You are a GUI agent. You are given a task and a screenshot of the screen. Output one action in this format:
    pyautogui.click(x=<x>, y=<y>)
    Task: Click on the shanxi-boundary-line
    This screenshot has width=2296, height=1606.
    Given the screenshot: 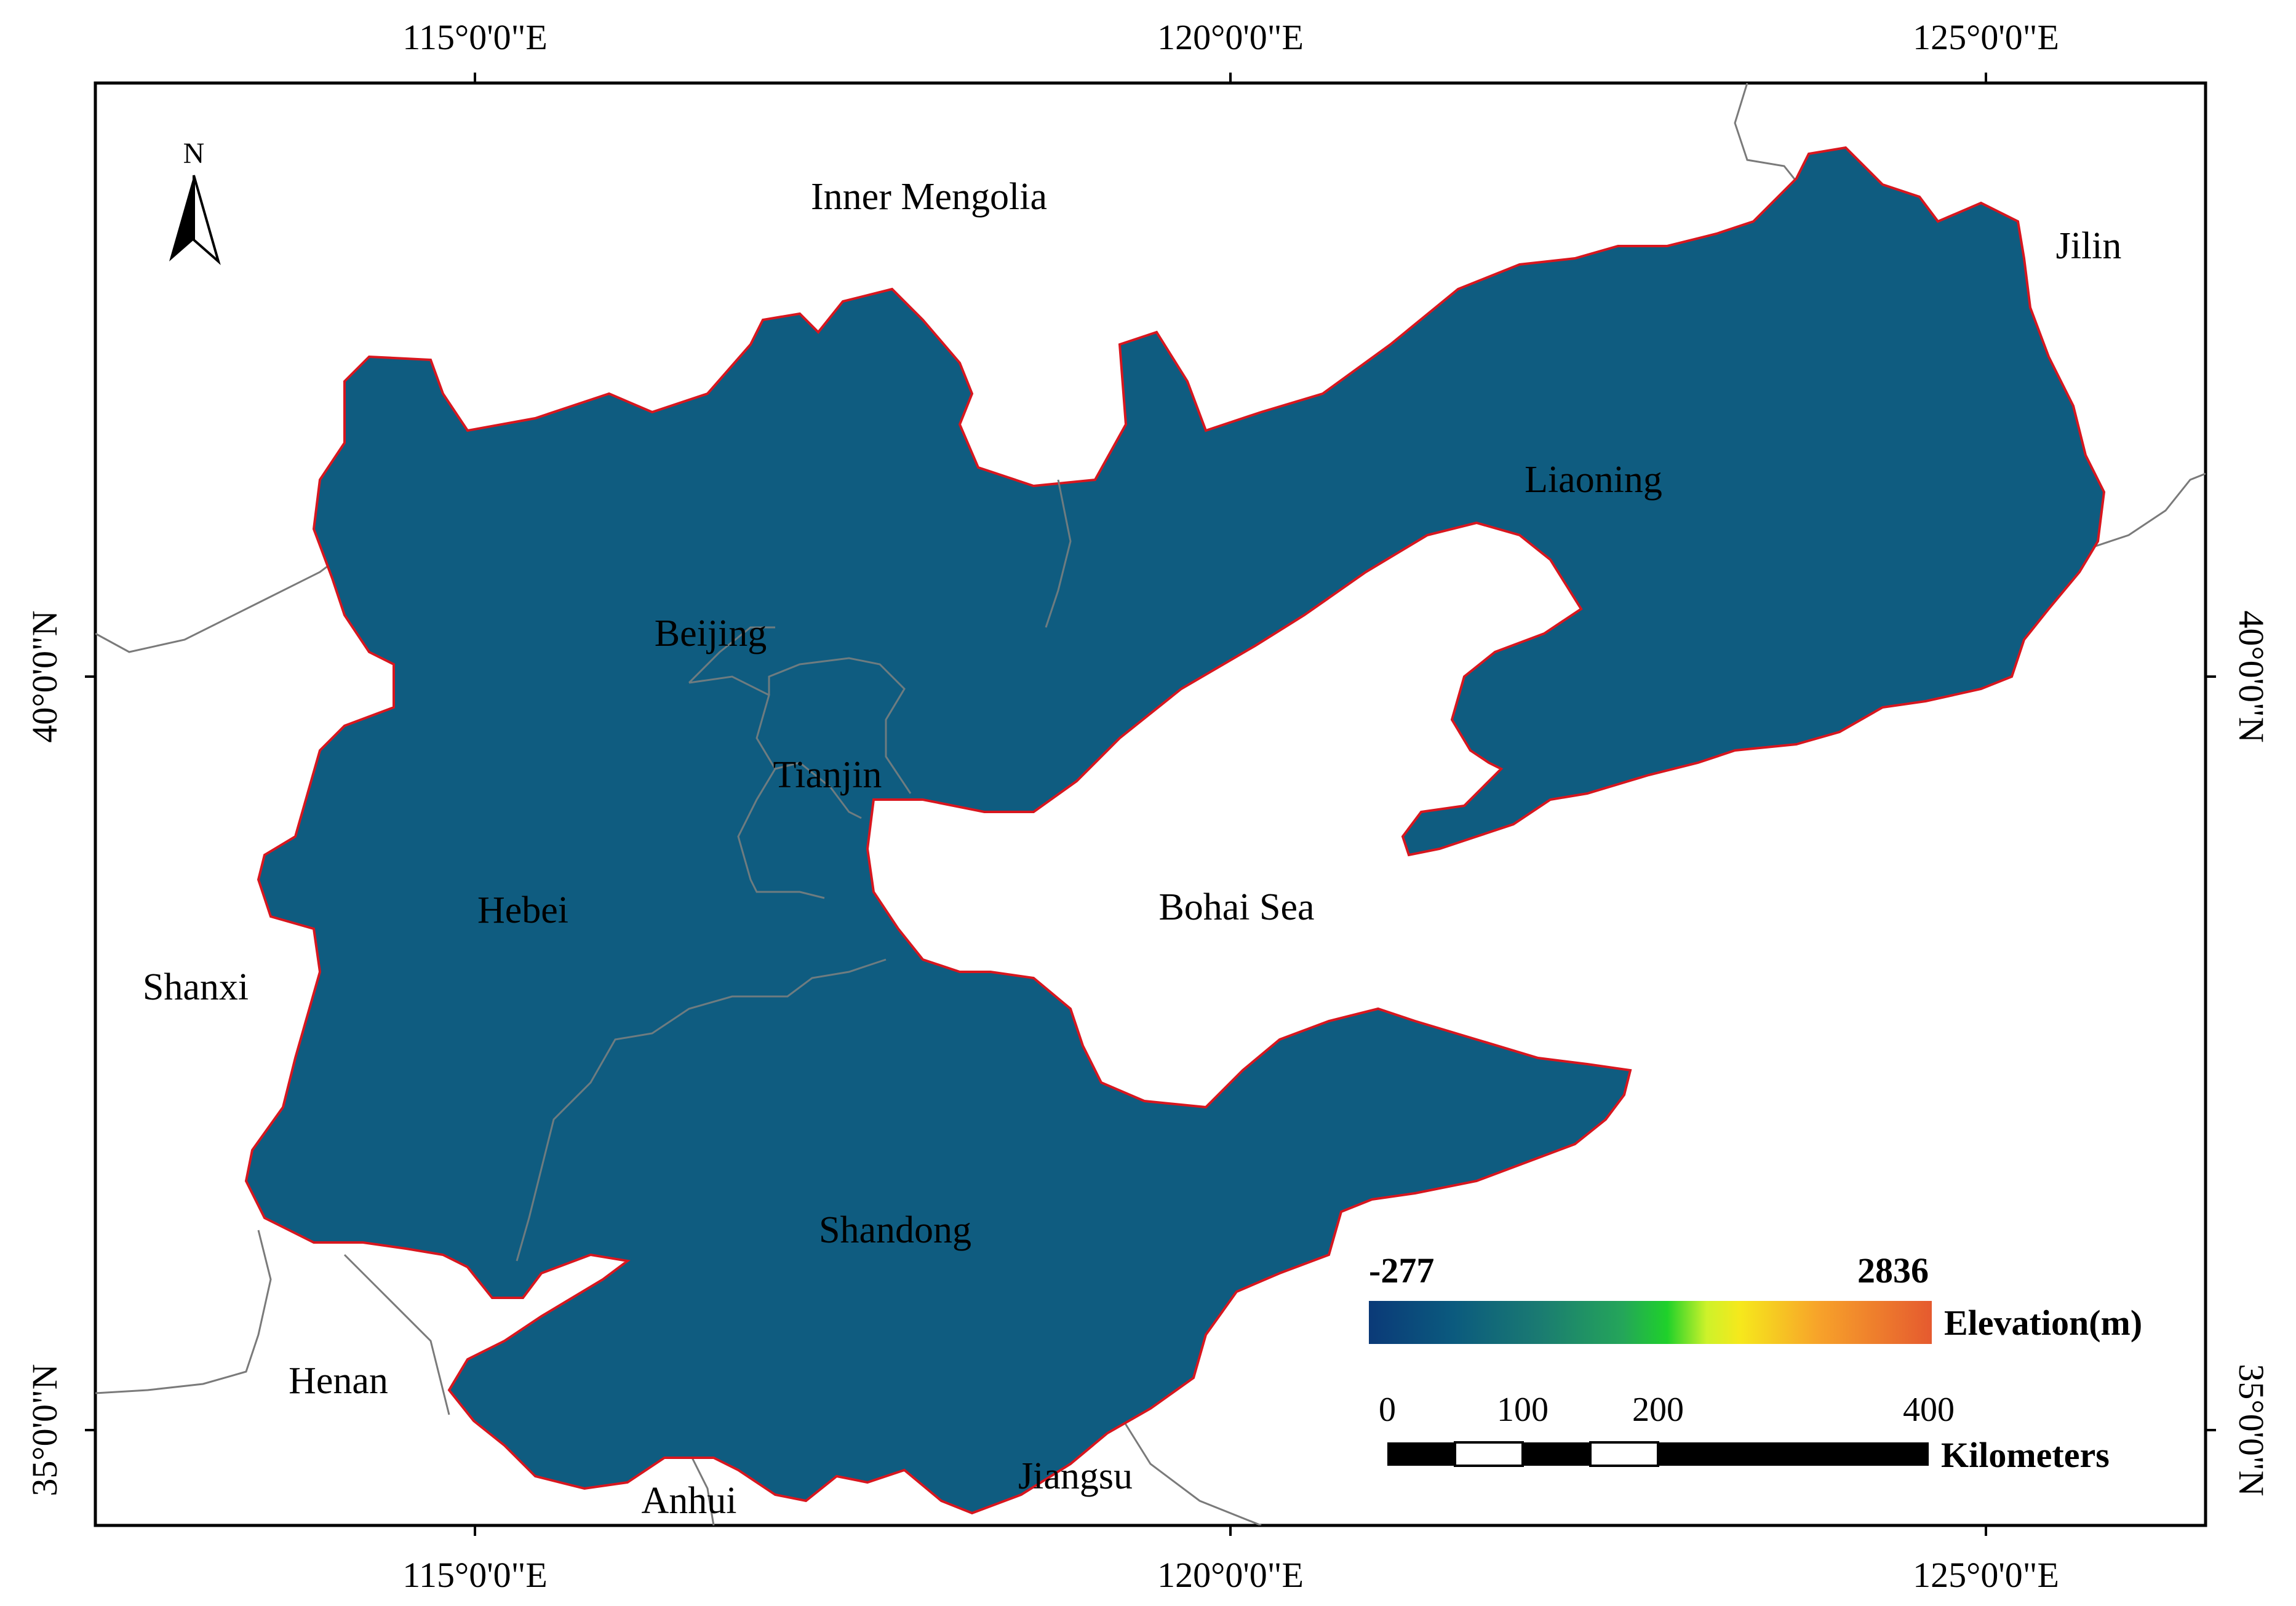 What is the action you would take?
    pyautogui.click(x=220, y=602)
    